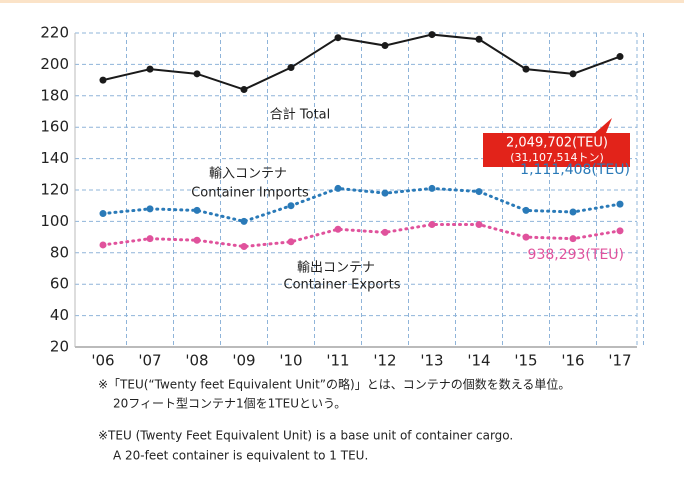 The height and width of the screenshot is (477, 684). What do you see at coordinates (59, 284) in the screenshot?
I see `y-tick-label: 60` at bounding box center [59, 284].